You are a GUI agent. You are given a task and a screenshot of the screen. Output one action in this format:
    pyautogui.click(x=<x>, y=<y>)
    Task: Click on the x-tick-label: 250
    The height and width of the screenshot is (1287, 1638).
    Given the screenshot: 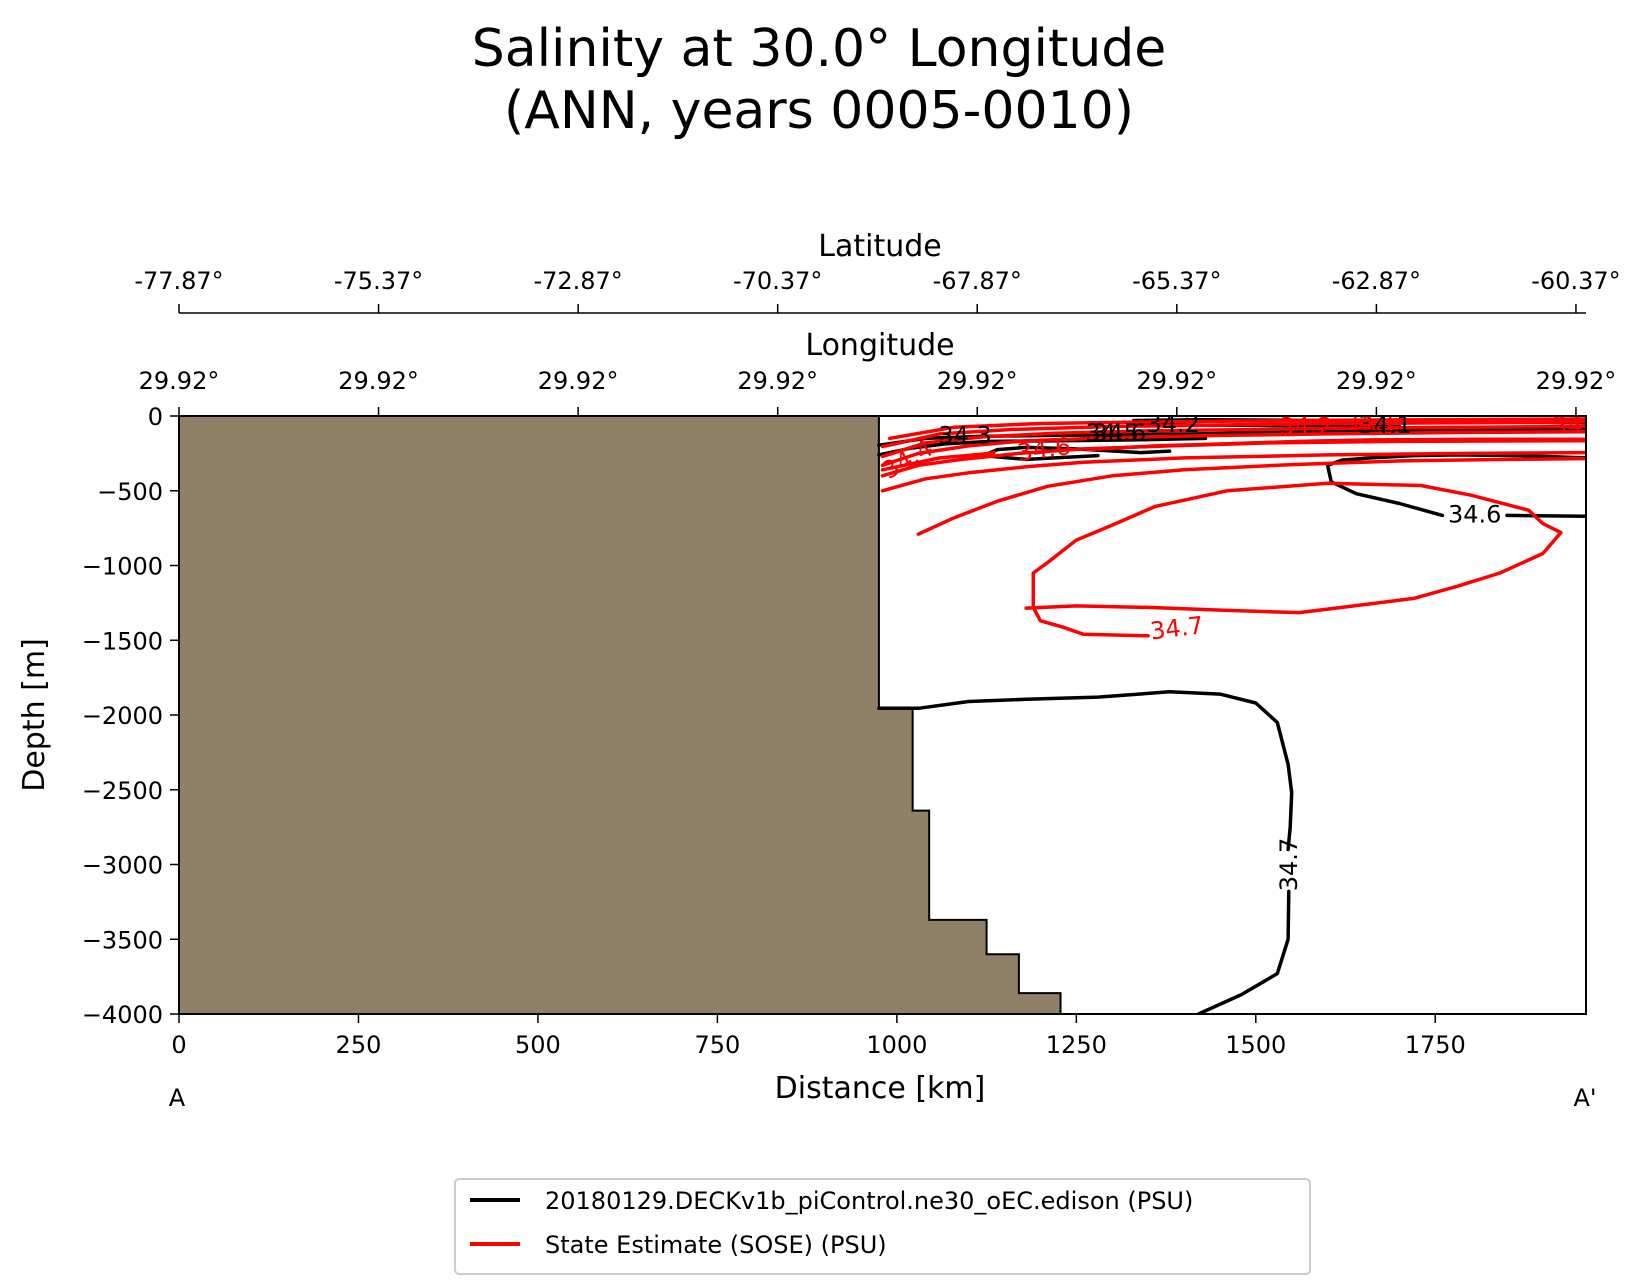 What is the action you would take?
    pyautogui.click(x=359, y=1045)
    